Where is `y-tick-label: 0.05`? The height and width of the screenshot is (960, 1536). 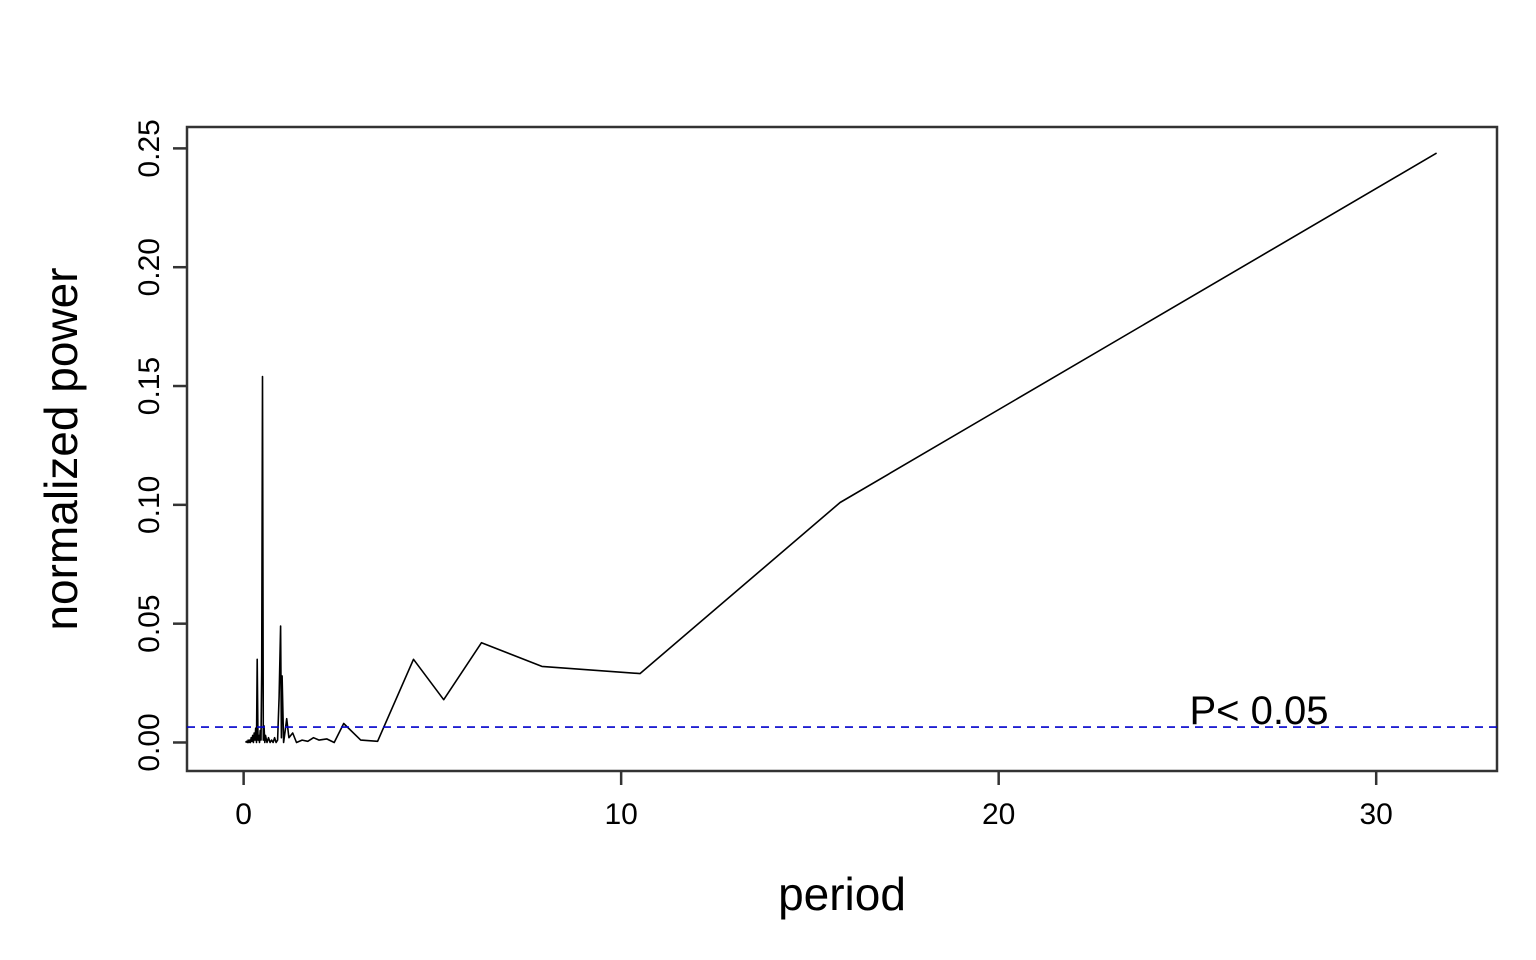 y-tick-label: 0.05 is located at coordinates (149, 623).